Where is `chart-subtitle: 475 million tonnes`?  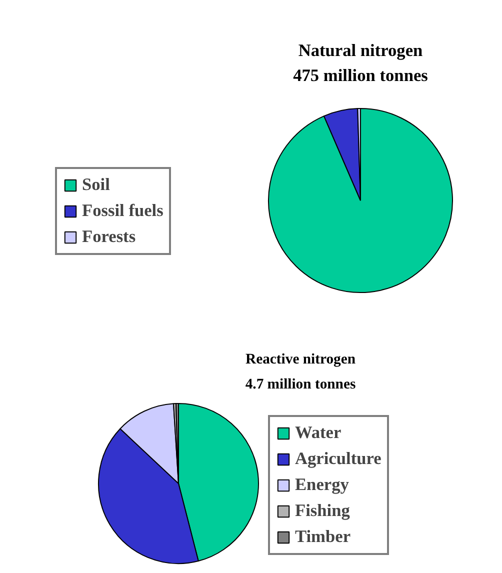
chart-subtitle: 475 million tonnes is located at coordinates (360, 75).